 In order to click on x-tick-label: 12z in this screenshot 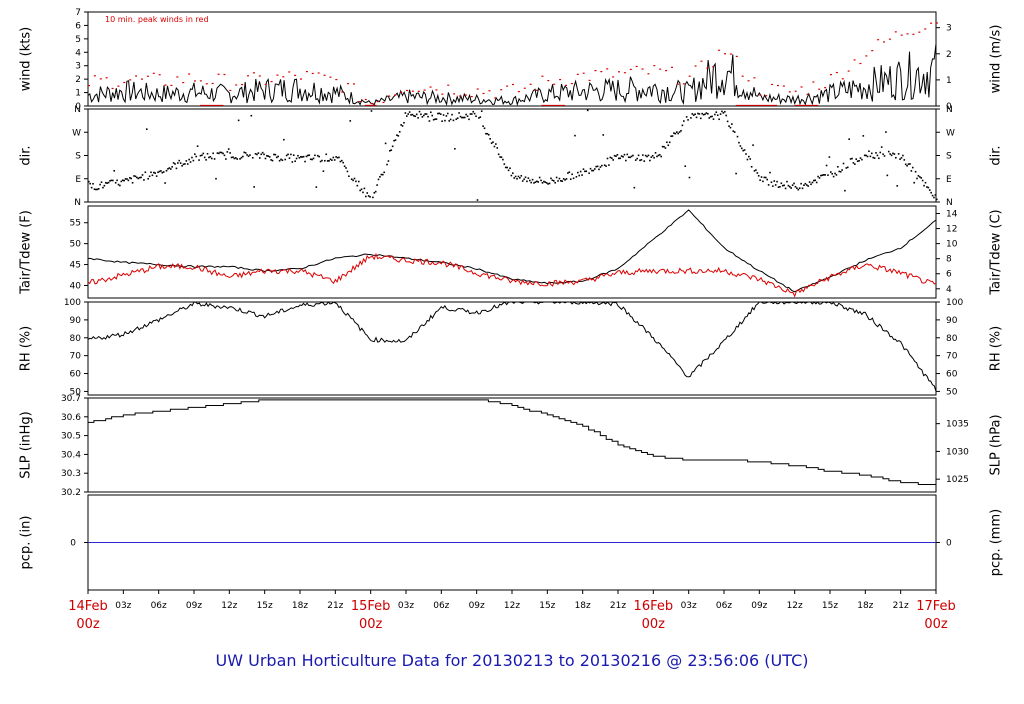, I will do `click(512, 606)`.